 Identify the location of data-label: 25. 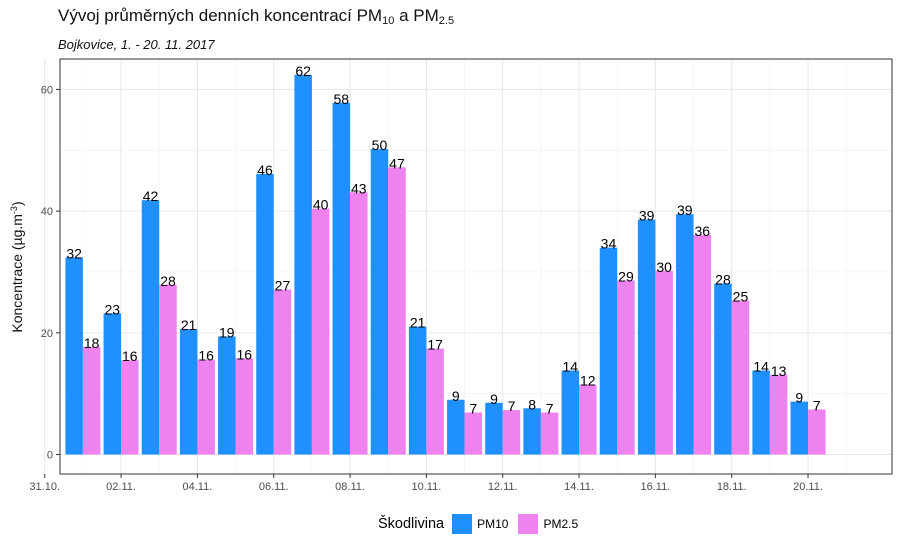
(741, 297).